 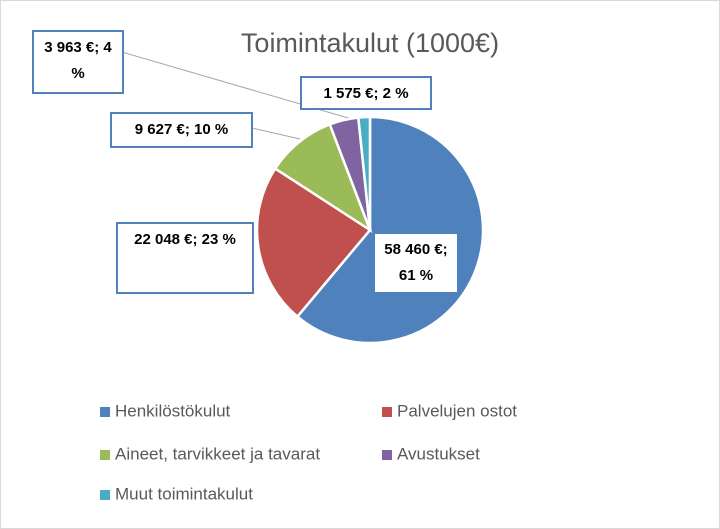 I want to click on legend-label: Palvelujen ostot, so click(x=457, y=410).